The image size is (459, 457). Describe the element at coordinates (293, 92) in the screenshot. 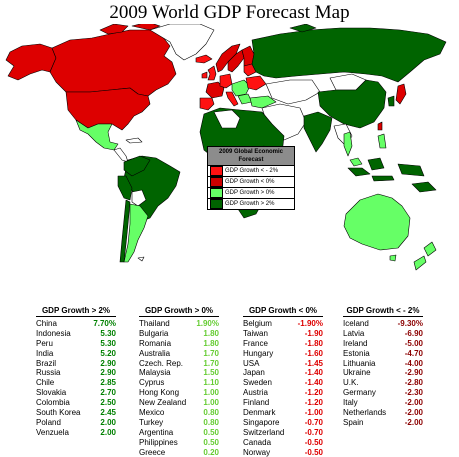

I see `region-kazakhstan` at that location.